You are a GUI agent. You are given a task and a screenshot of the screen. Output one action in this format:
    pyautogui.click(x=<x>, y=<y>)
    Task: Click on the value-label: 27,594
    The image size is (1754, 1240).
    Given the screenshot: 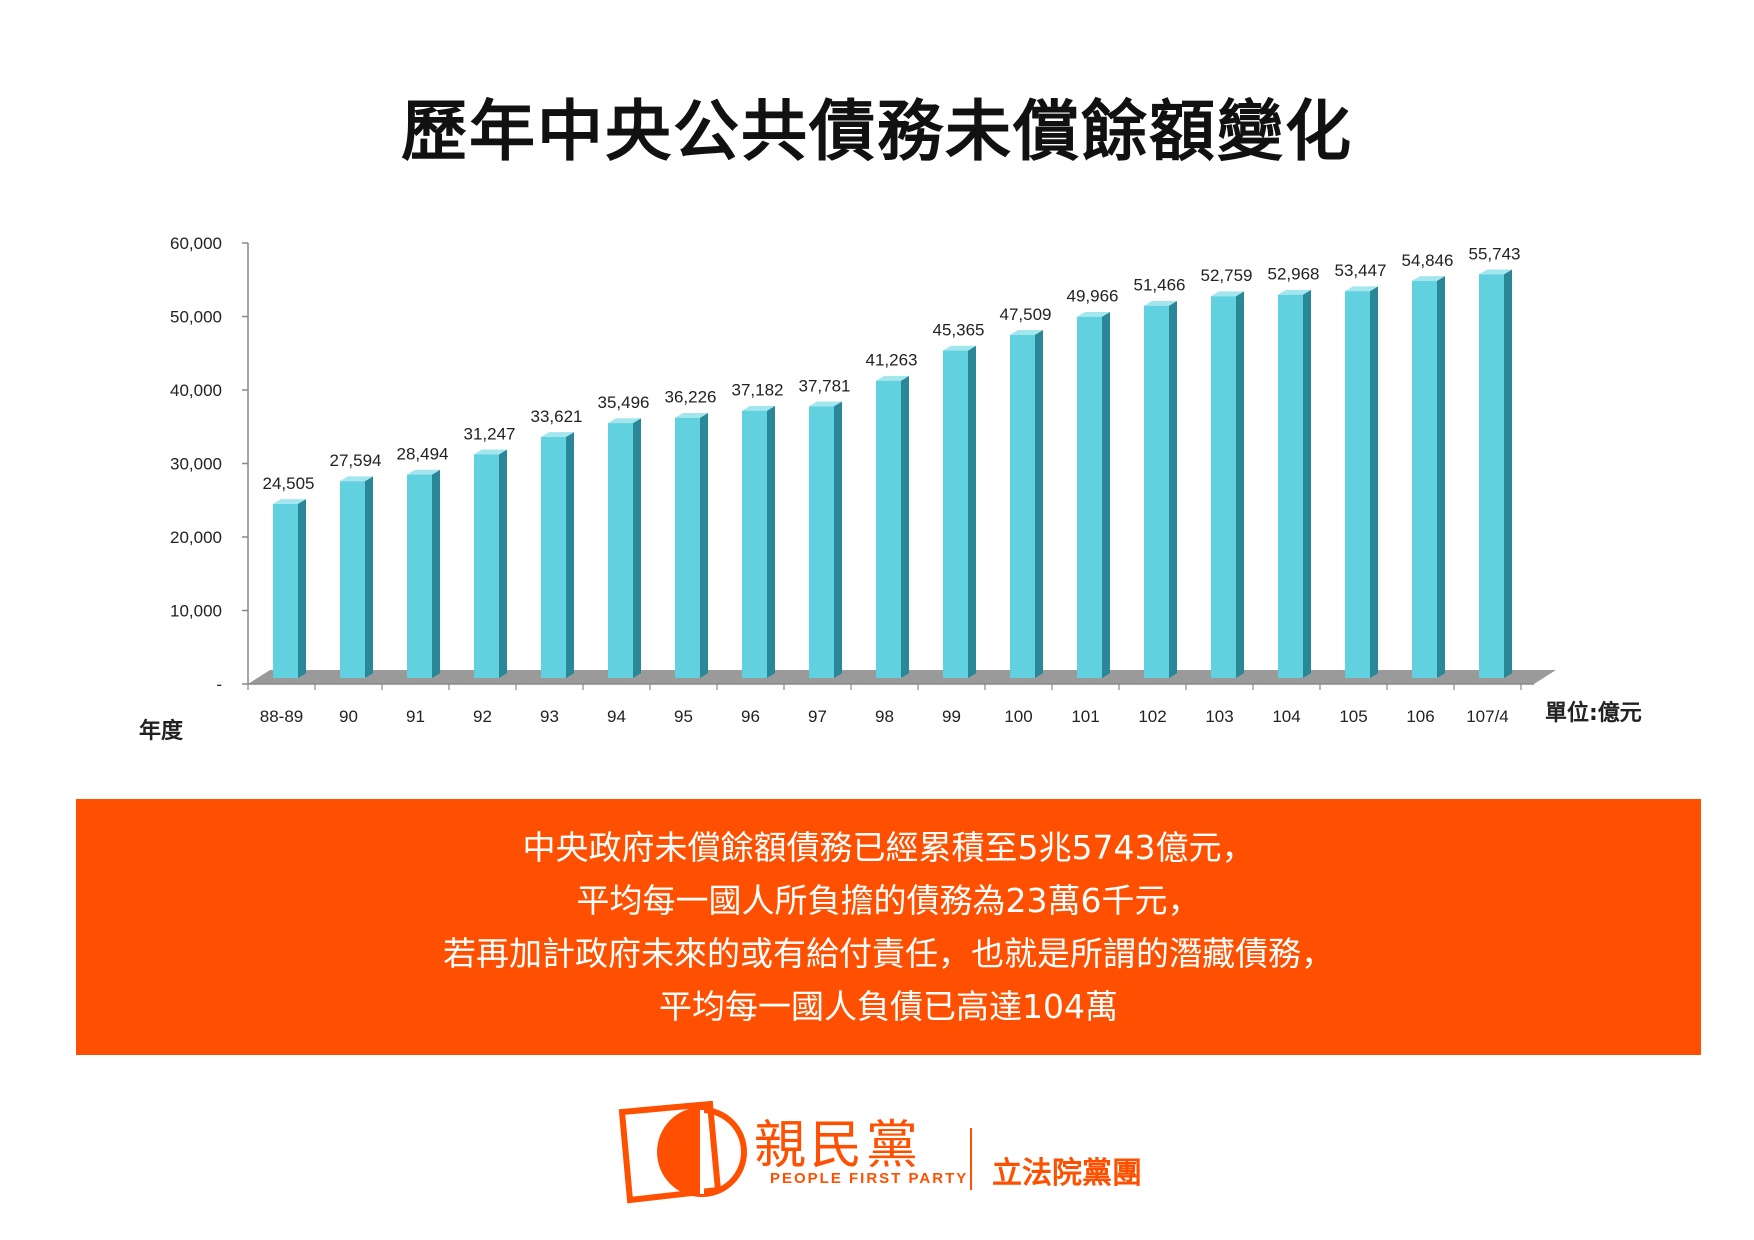 What is the action you would take?
    pyautogui.click(x=356, y=460)
    